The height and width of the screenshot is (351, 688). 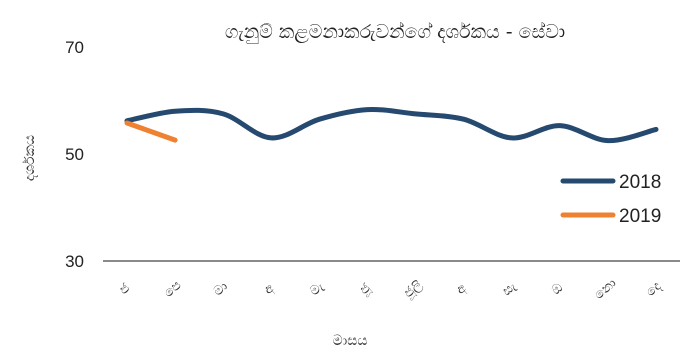 I want to click on x-tick-label: ජූලි, so click(x=413, y=290).